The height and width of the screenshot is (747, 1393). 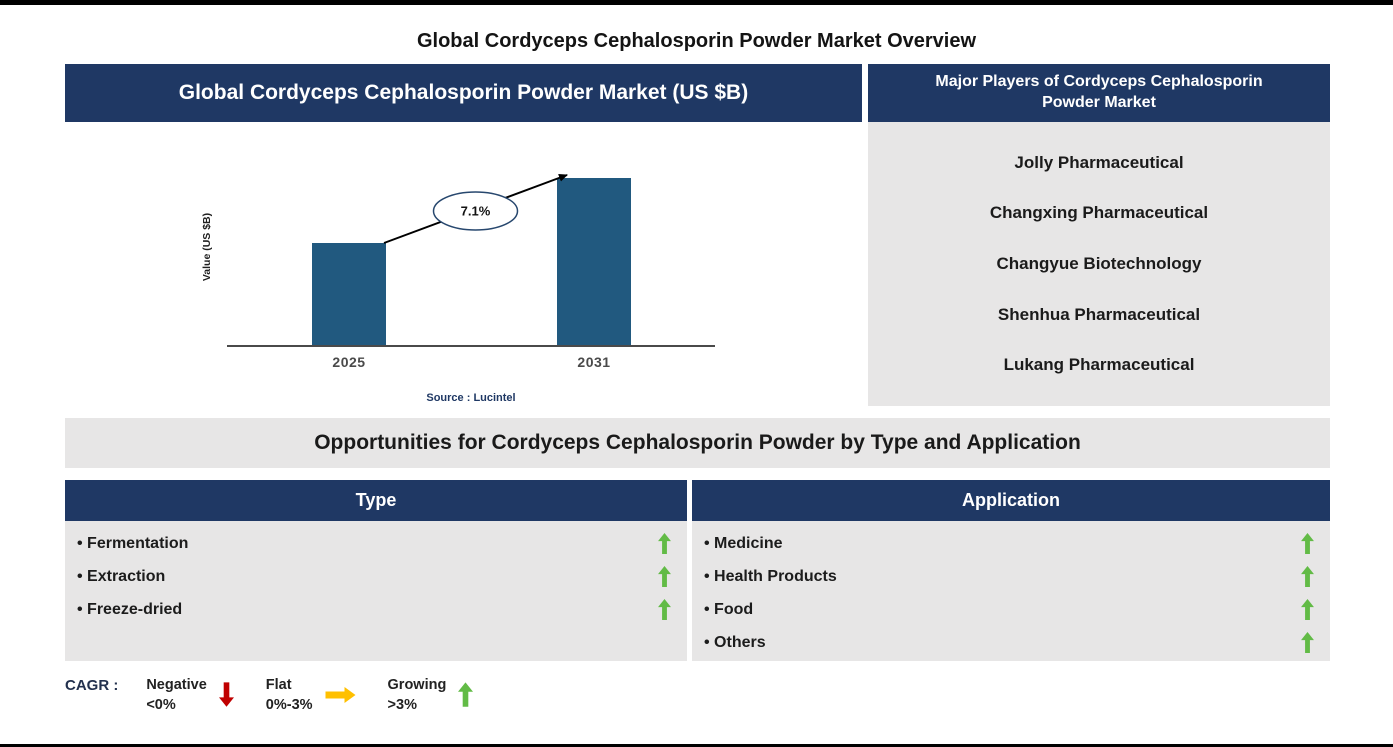 What do you see at coordinates (161, 704) in the screenshot?
I see `legend-range: <0%` at bounding box center [161, 704].